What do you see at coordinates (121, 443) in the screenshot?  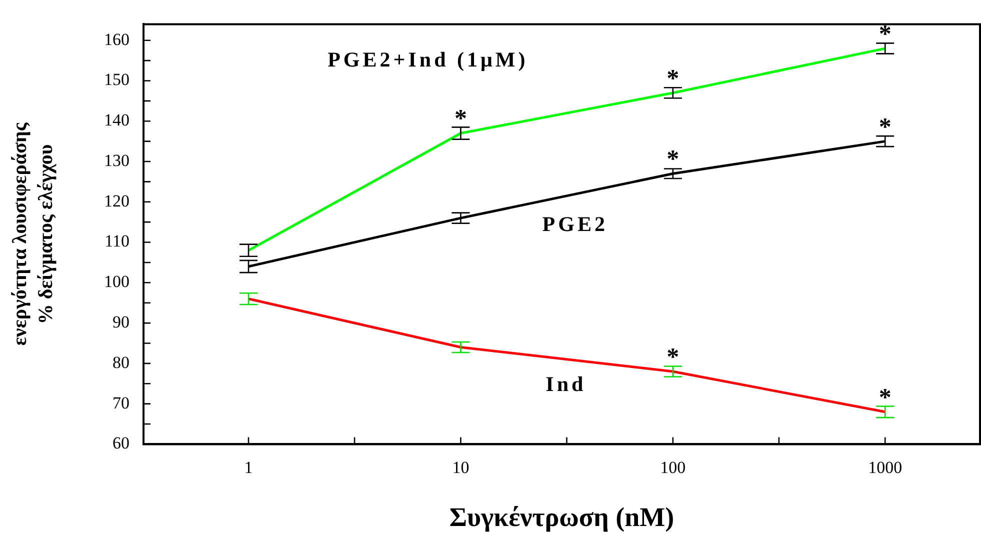 I see `y-tick-label: 60` at bounding box center [121, 443].